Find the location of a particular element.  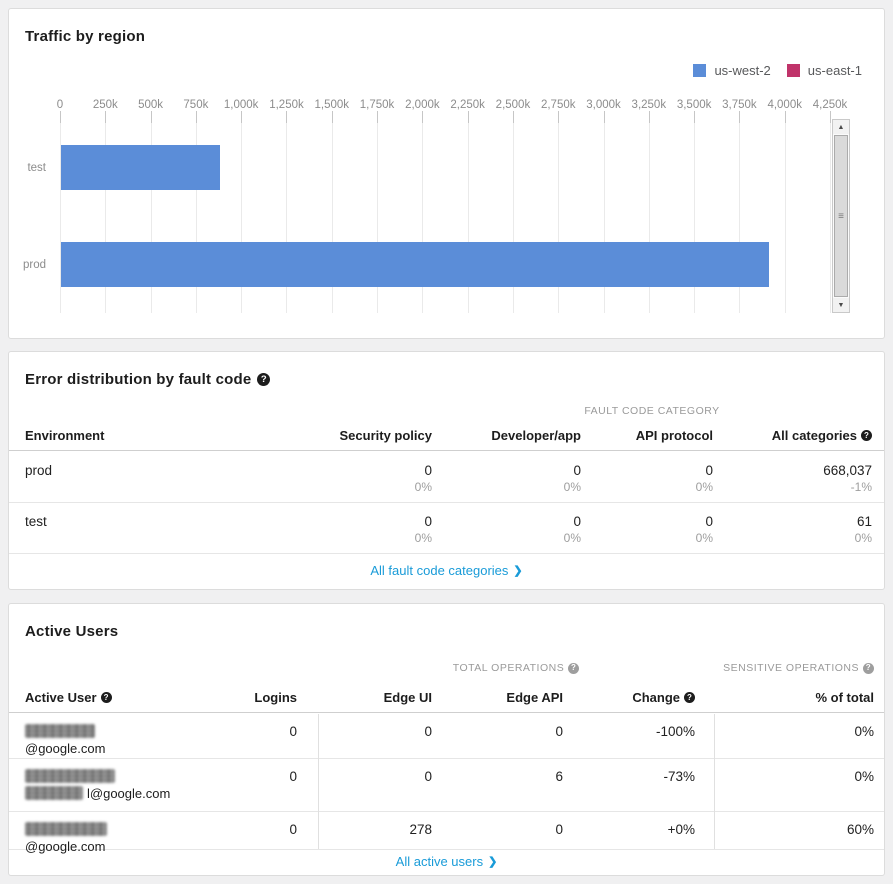

y-axis-label: test is located at coordinates (36, 167).